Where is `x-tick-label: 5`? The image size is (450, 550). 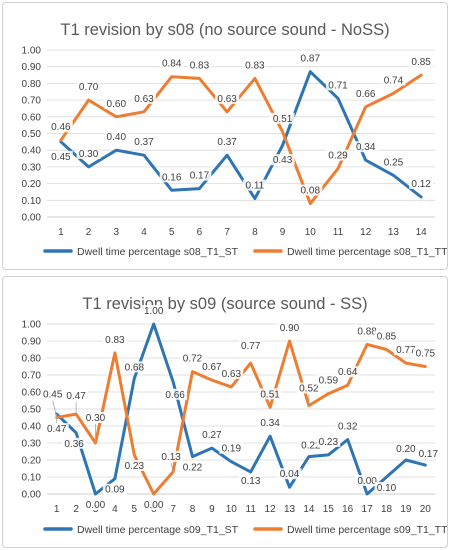 x-tick-label: 5 is located at coordinates (135, 509).